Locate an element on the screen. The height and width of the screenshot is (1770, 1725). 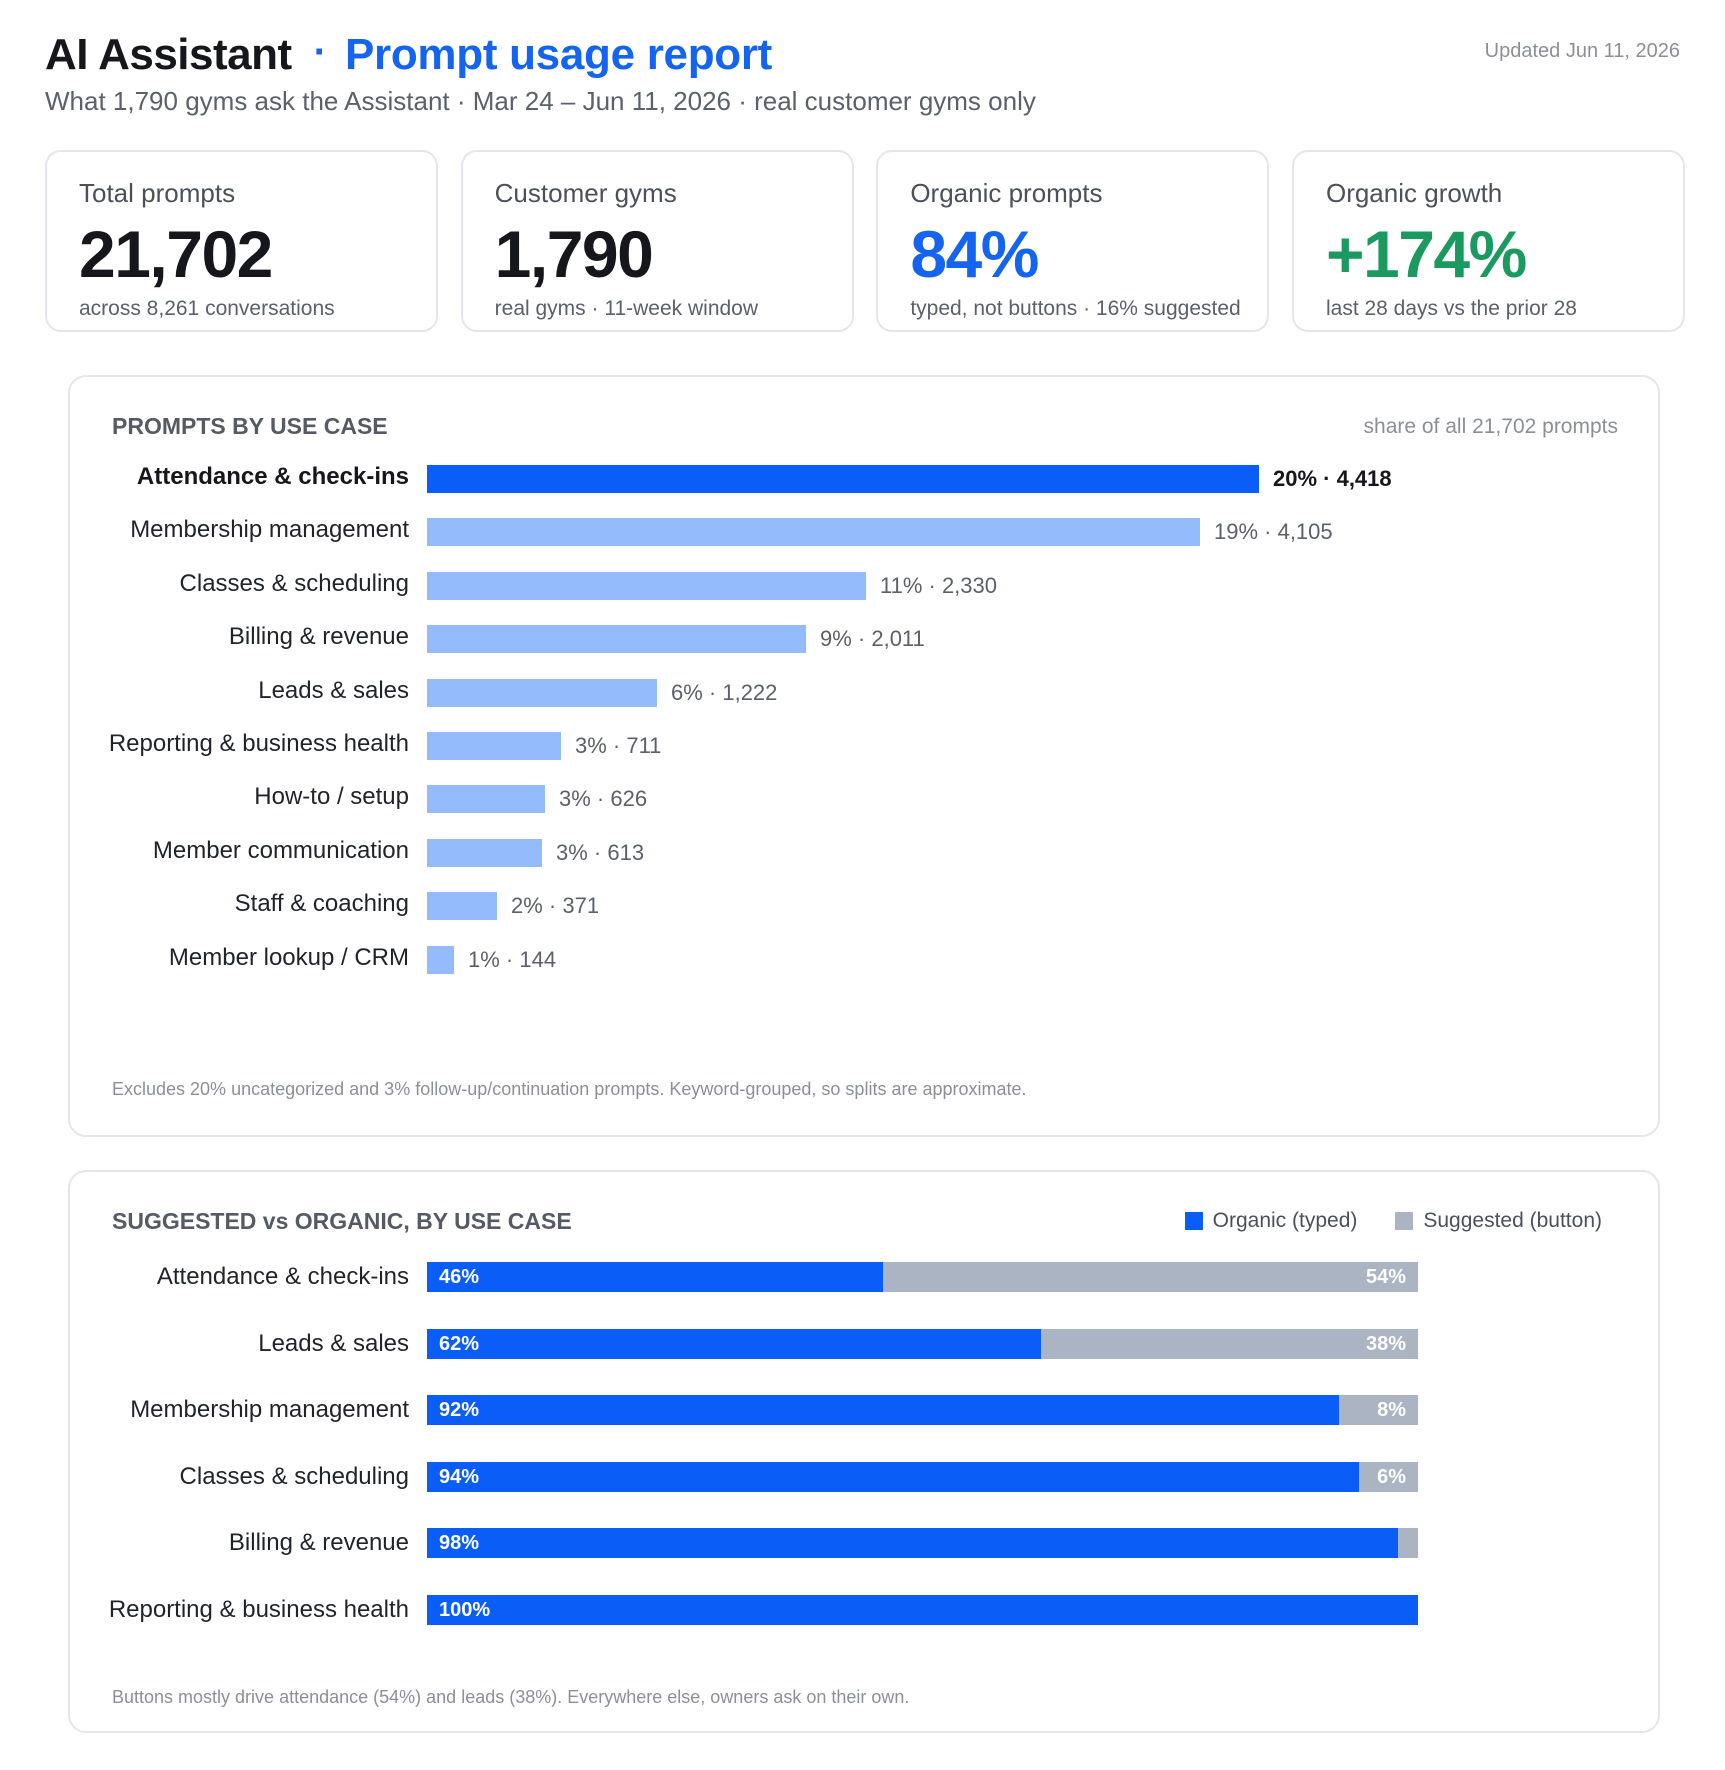
kpi-label: Organic growth is located at coordinates (1414, 193).